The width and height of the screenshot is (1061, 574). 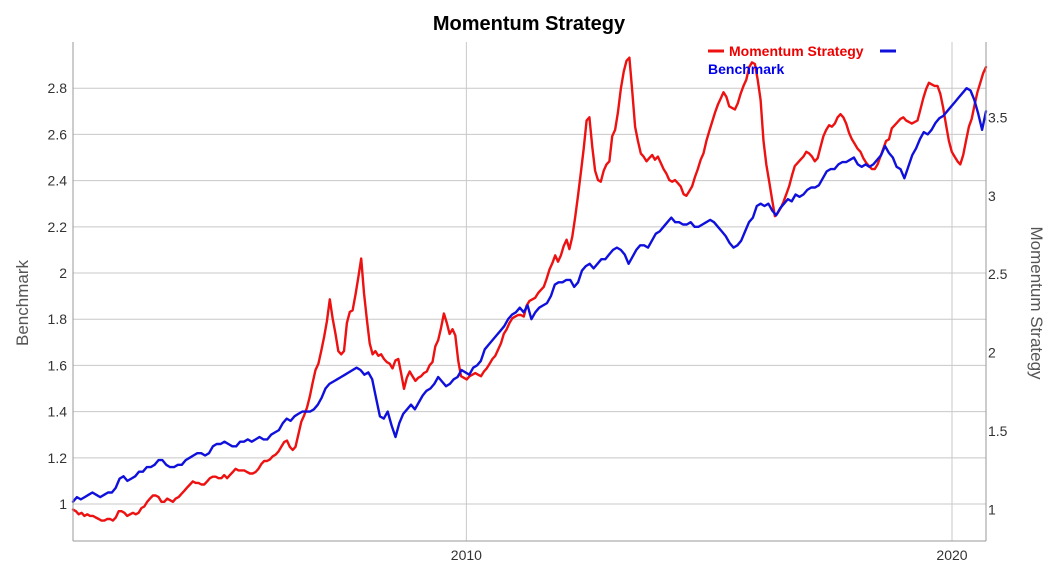 What do you see at coordinates (58, 88) in the screenshot?
I see `left-tick-label: 2.8` at bounding box center [58, 88].